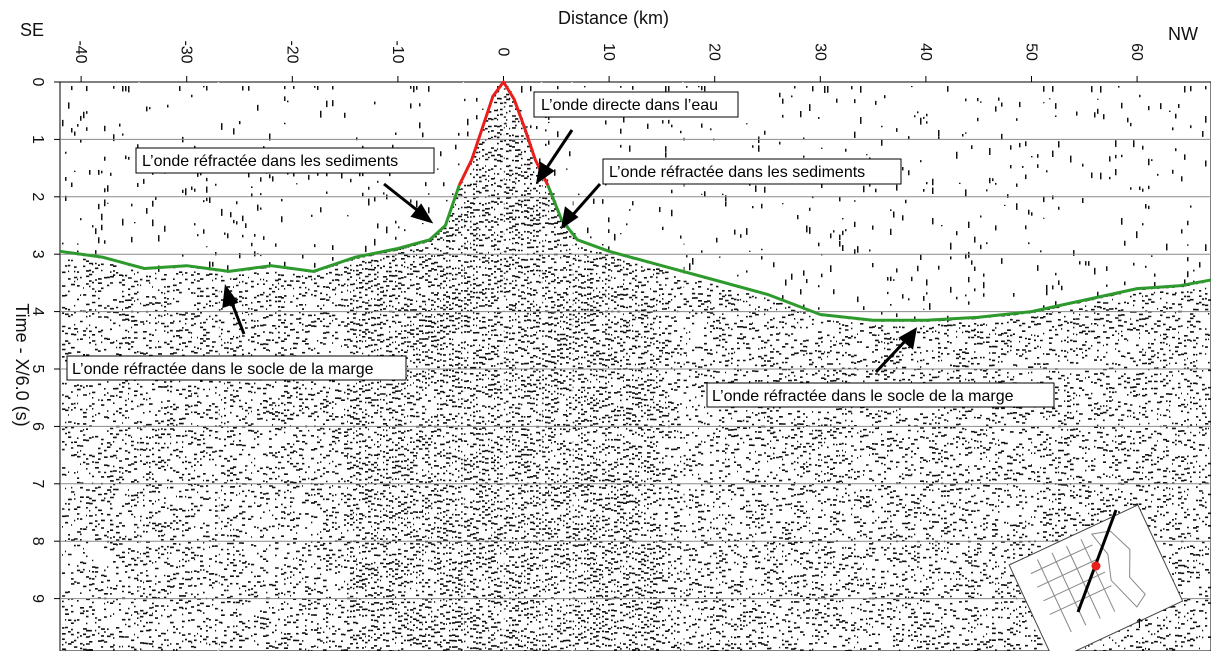  Describe the element at coordinates (37, 483) in the screenshot. I see `y-tick-label-7: 7` at that location.